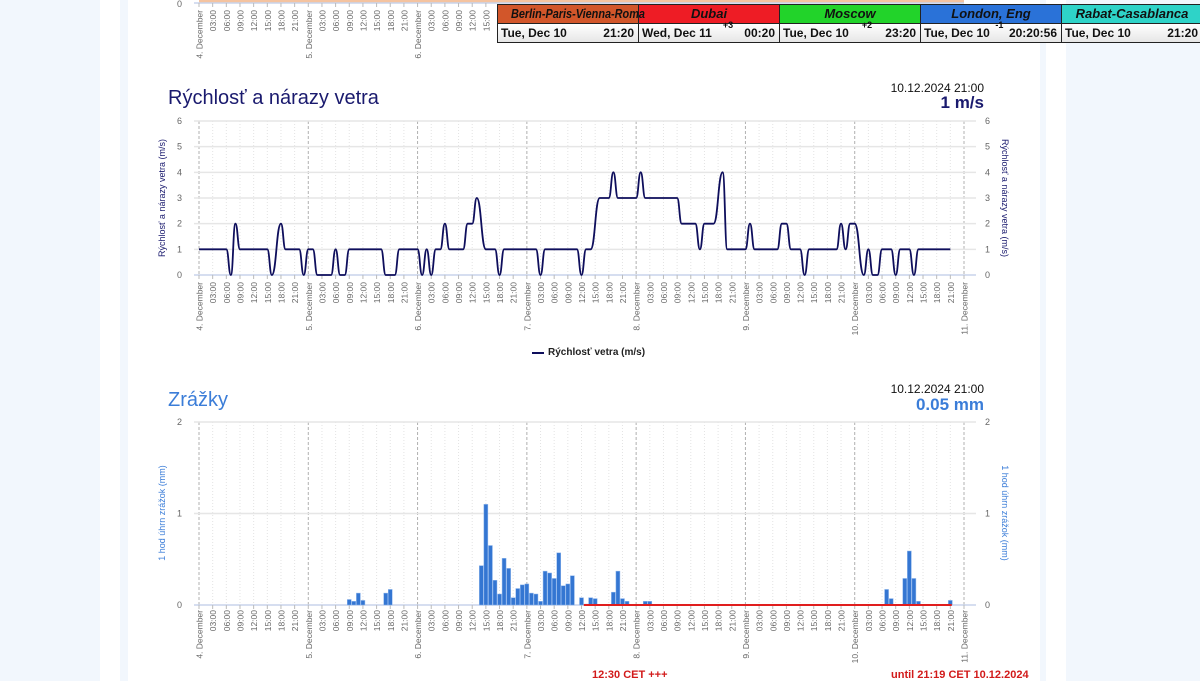 This screenshot has height=681, width=1200. What do you see at coordinates (987, 121) in the screenshot?
I see `y-tick-label-right: 6` at bounding box center [987, 121].